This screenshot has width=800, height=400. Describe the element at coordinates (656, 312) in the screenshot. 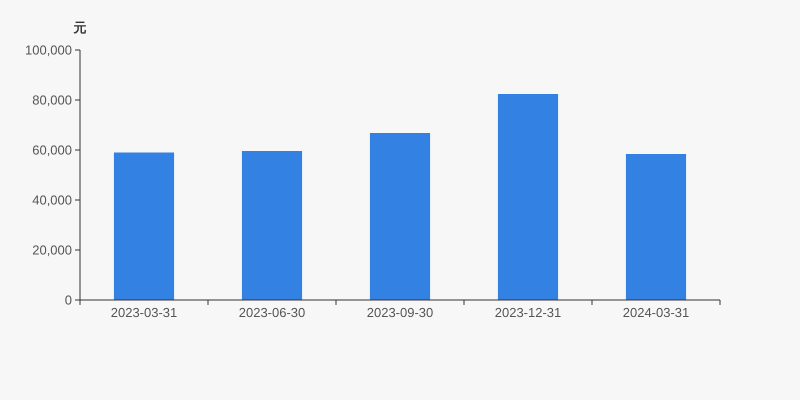

I see `x-tick-label: 2024-03-31` at that location.